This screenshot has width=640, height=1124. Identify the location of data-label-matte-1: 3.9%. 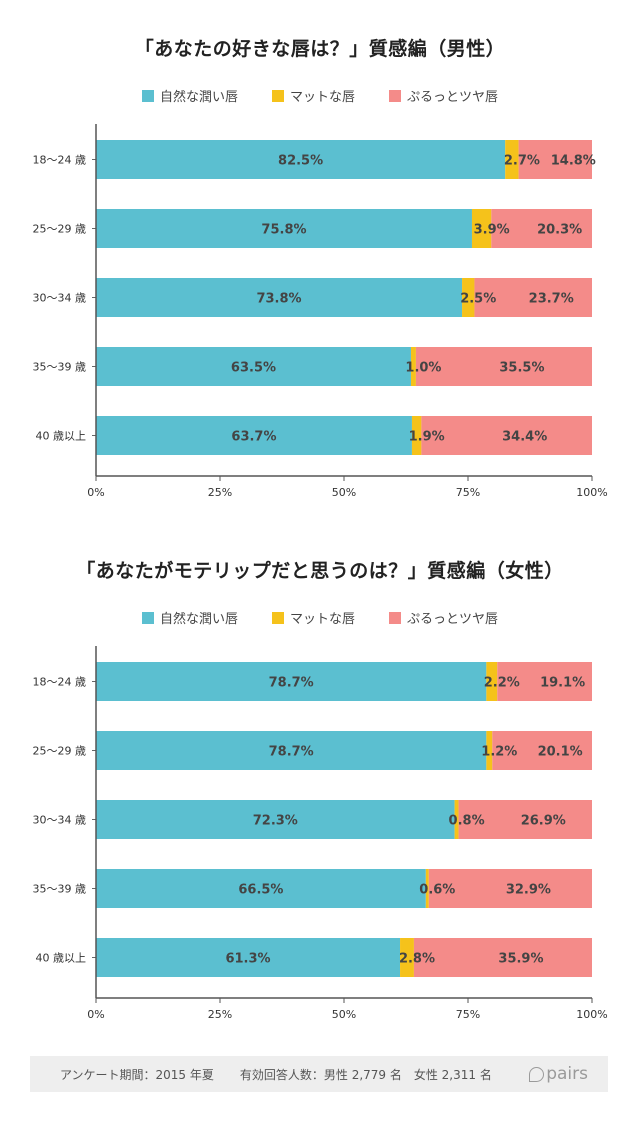
(492, 230).